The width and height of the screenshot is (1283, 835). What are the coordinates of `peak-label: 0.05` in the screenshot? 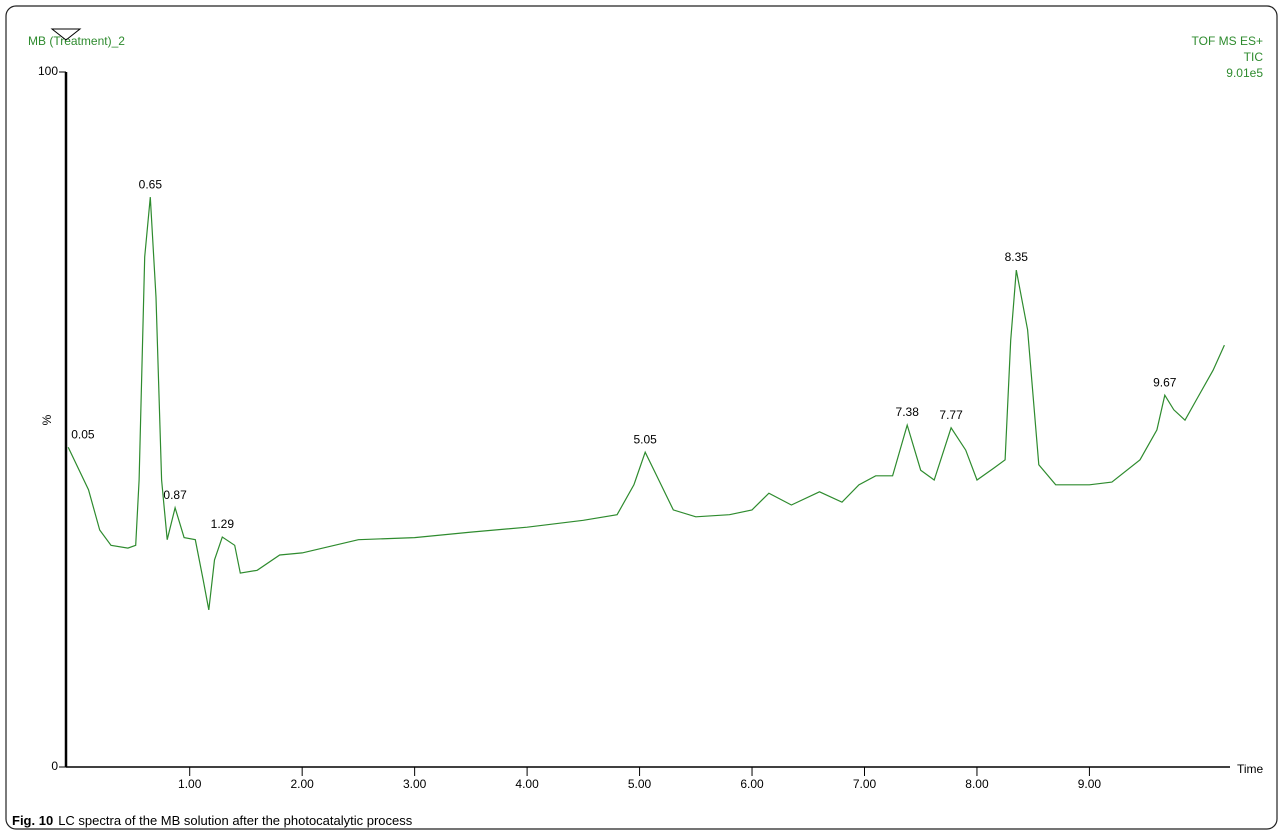 It's located at (83, 434).